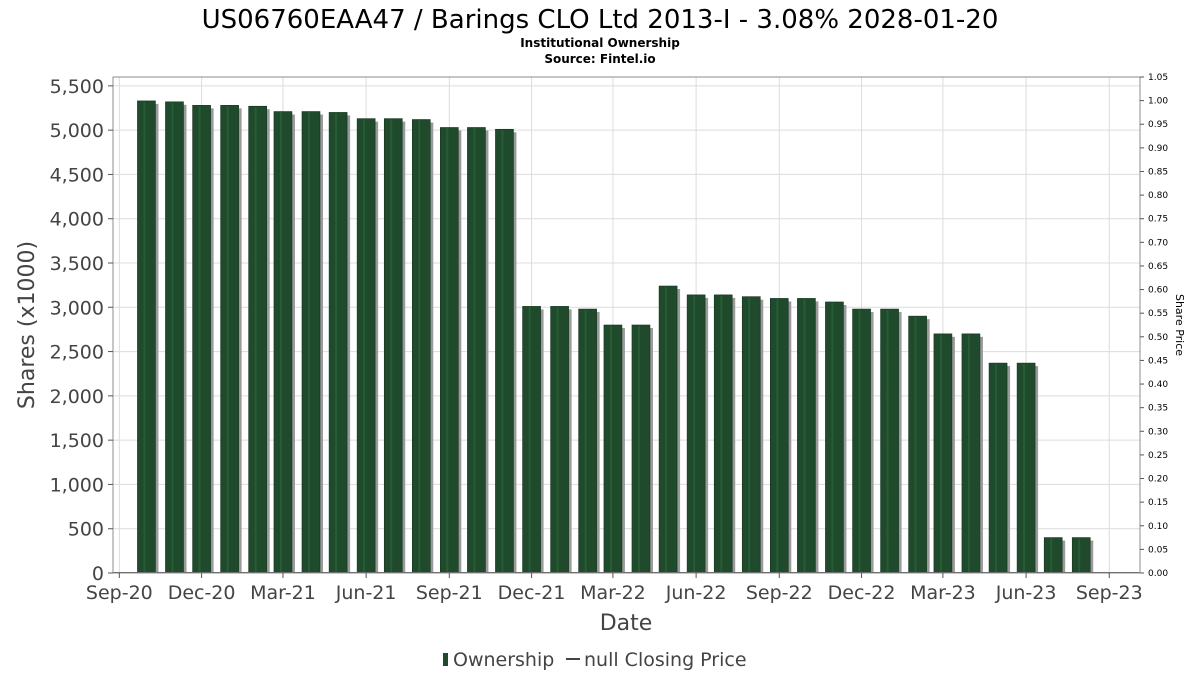 The image size is (1200, 675). Describe the element at coordinates (943, 593) in the screenshot. I see `x-tick-label: Mar-23` at that location.